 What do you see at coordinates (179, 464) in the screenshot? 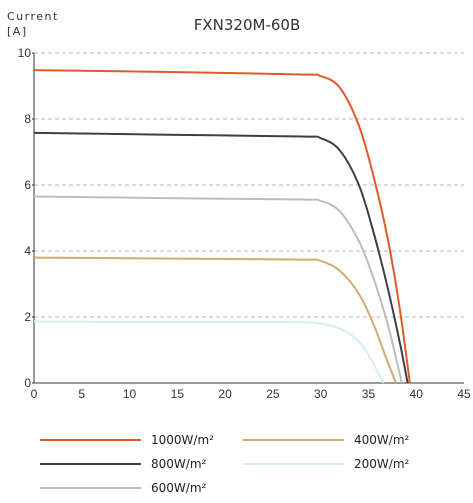
I see `legend-label: 800W/m²` at bounding box center [179, 464].